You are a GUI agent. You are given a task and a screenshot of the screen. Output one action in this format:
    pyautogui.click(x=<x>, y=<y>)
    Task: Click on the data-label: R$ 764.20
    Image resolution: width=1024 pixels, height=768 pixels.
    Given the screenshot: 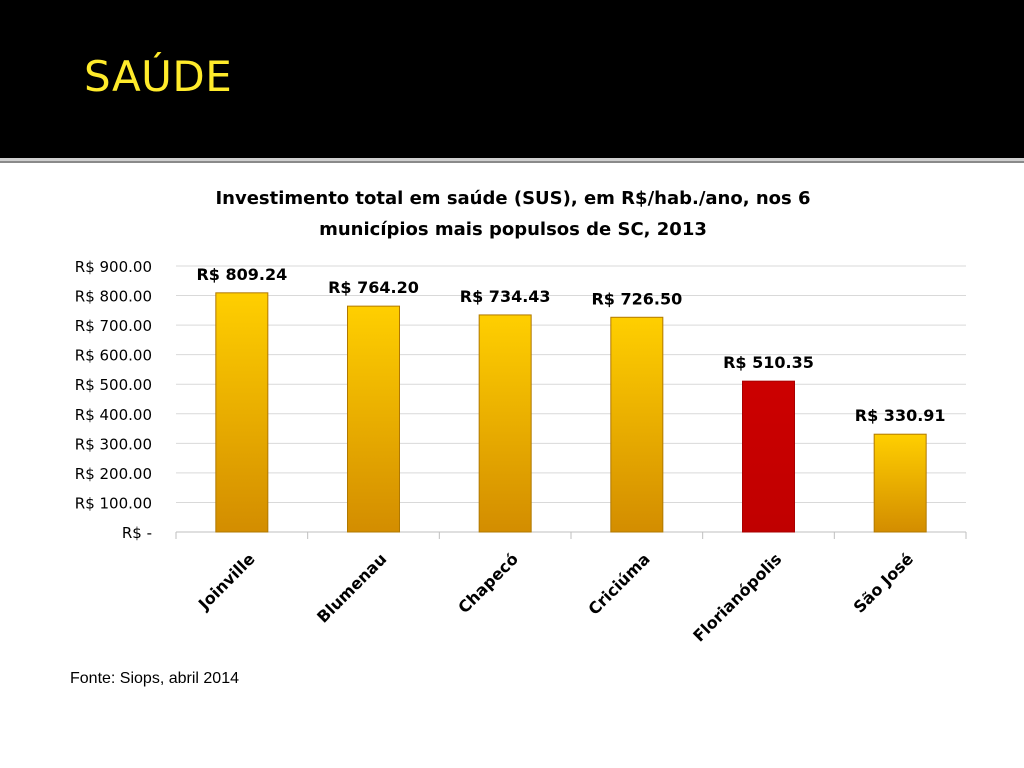 What is the action you would take?
    pyautogui.click(x=373, y=287)
    